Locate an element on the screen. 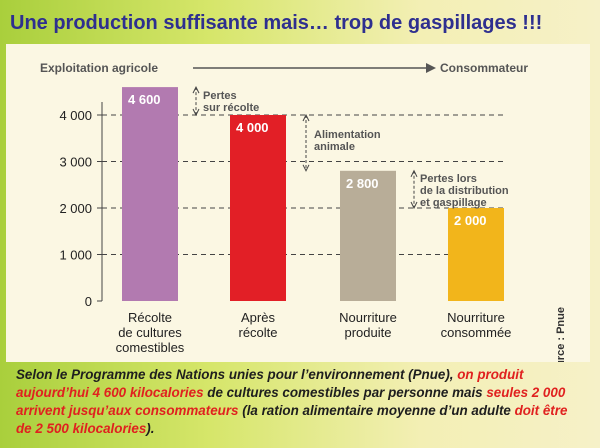 Image resolution: width=600 pixels, height=448 pixels. y-tick-label: 4 000 is located at coordinates (75, 115).